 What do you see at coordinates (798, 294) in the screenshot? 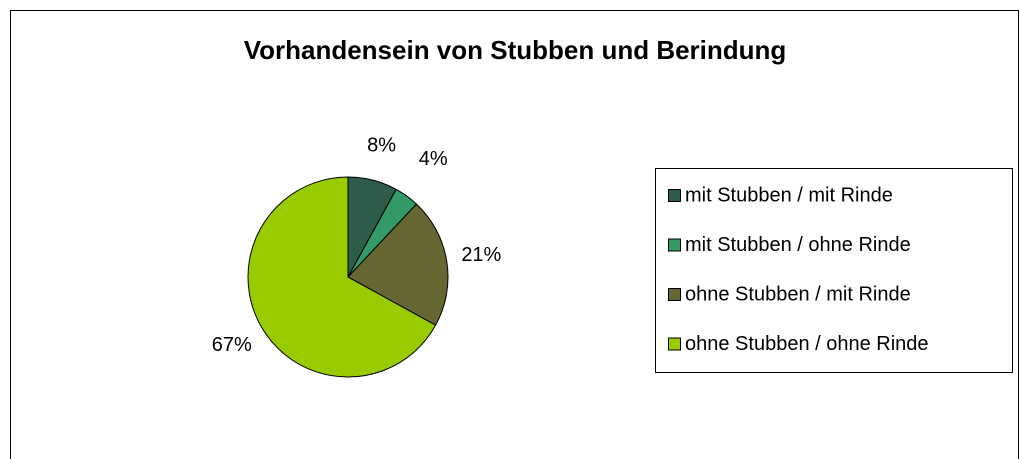
I see `legend-label: ohne Stubben / mit Rinde` at bounding box center [798, 294].